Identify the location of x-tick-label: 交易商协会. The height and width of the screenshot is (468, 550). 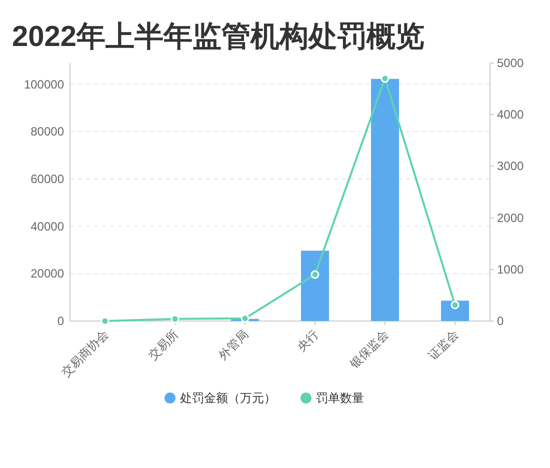
(85, 353).